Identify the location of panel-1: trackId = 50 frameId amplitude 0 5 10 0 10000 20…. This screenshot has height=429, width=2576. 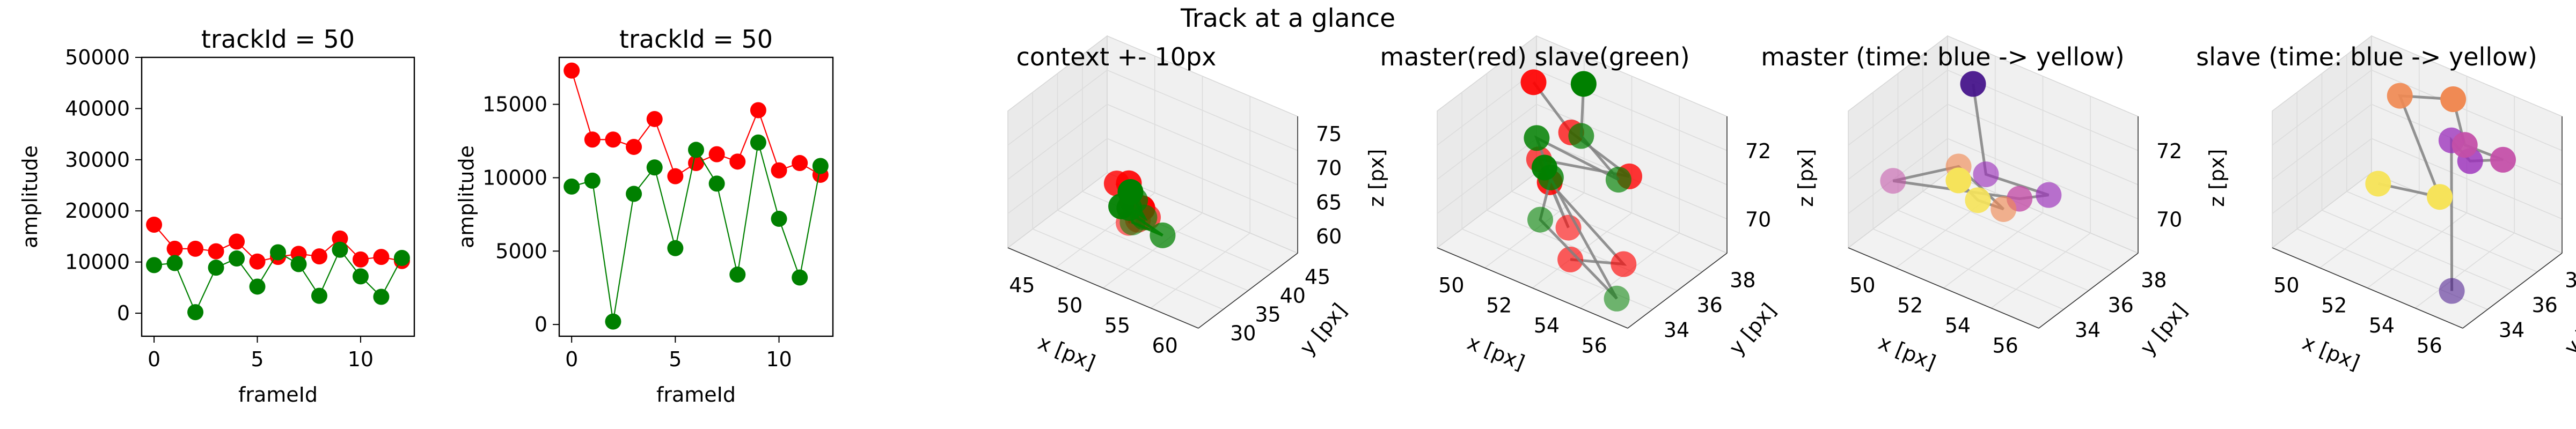
(216, 215).